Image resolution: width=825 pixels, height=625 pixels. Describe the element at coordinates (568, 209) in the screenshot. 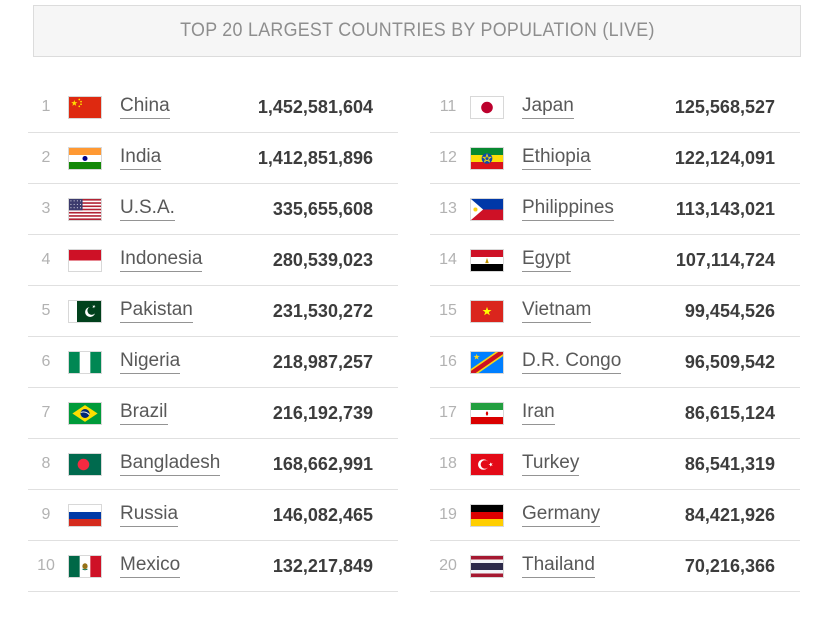

I see `country-link: Philippines` at that location.